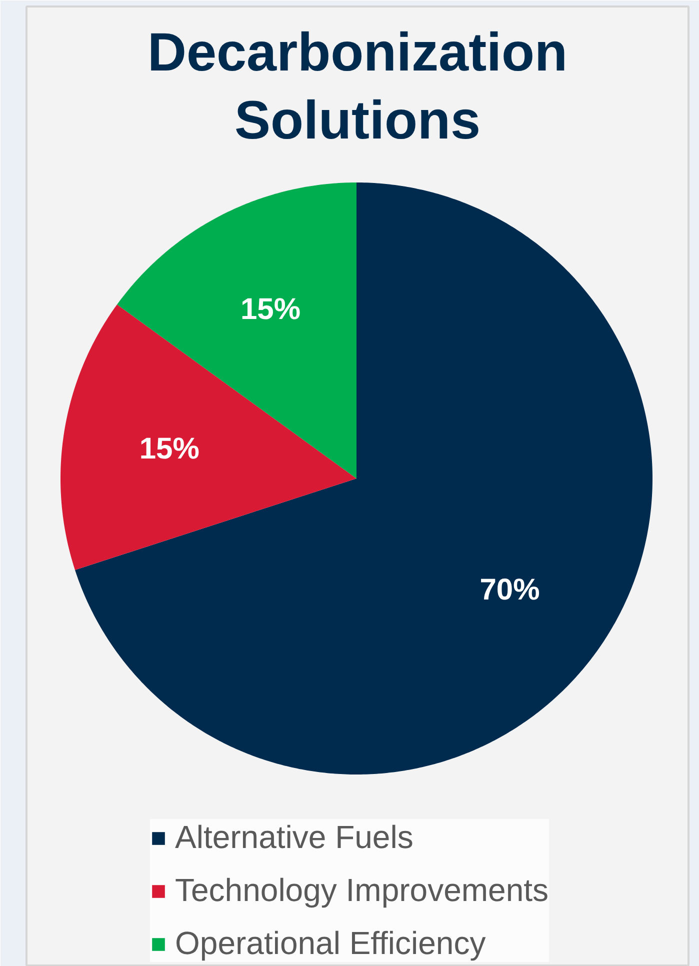  What do you see at coordinates (362, 890) in the screenshot?
I see `legend-label: Technology Improvements` at bounding box center [362, 890].